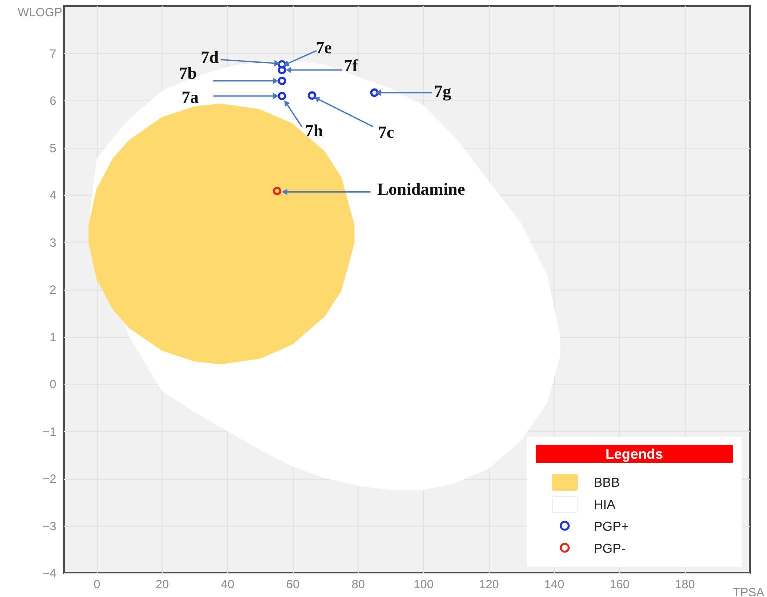  I want to click on y-tick-label: 0, so click(53, 385).